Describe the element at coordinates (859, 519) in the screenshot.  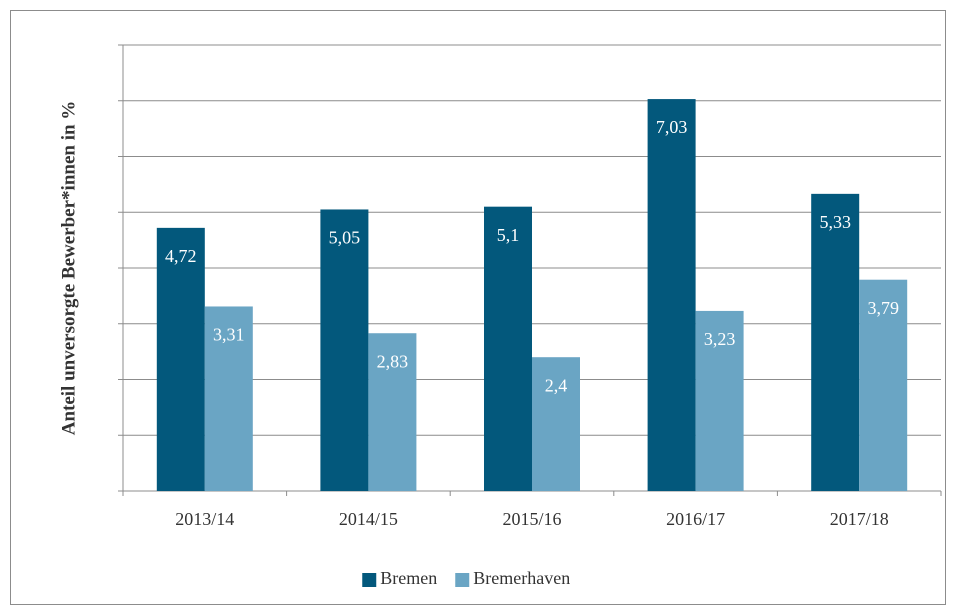
I see `x-tick-label: 2017/18` at that location.